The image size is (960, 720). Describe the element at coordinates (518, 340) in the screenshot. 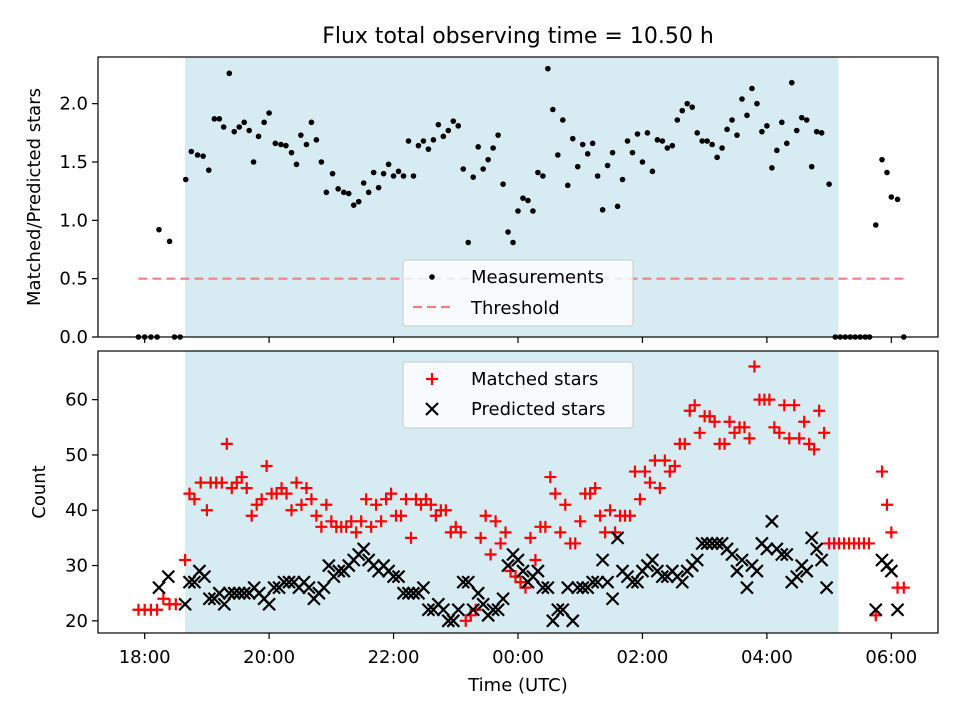

I see `ratio-x-ticks` at that location.